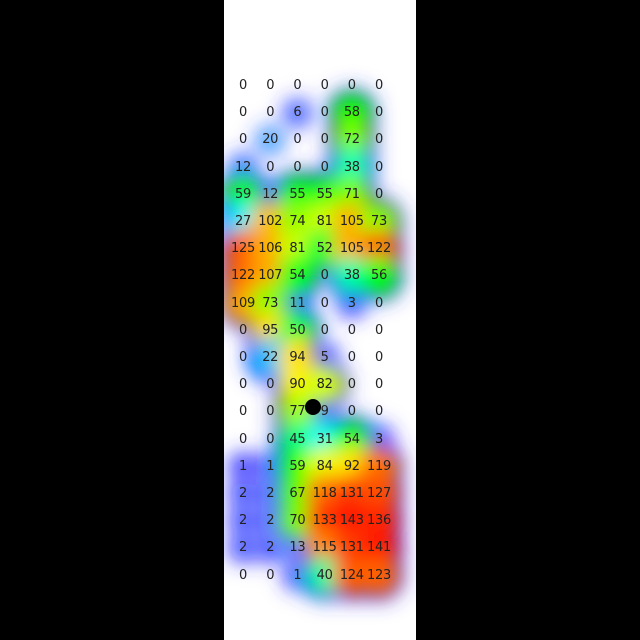 The image size is (640, 640). Describe the element at coordinates (297, 330) in the screenshot. I see `pressure-value-label: 50` at that location.